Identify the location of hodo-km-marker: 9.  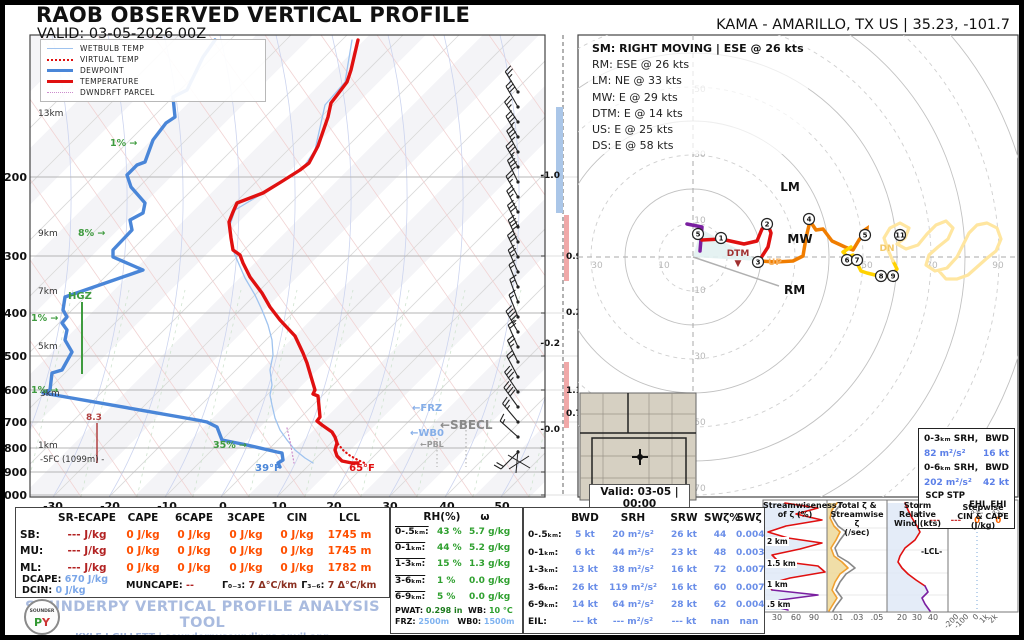
(893, 276).